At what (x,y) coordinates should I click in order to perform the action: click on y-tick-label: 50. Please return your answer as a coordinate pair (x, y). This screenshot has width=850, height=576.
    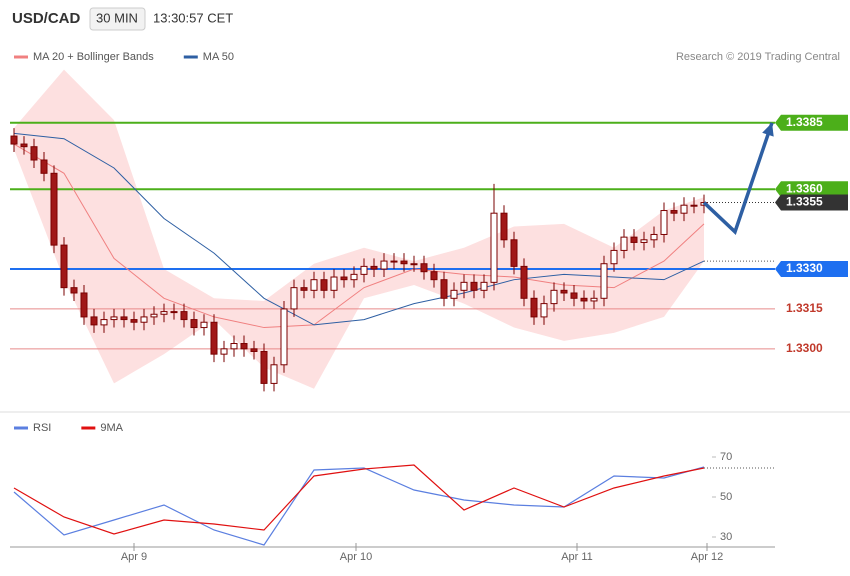
    Looking at the image, I should click on (726, 497).